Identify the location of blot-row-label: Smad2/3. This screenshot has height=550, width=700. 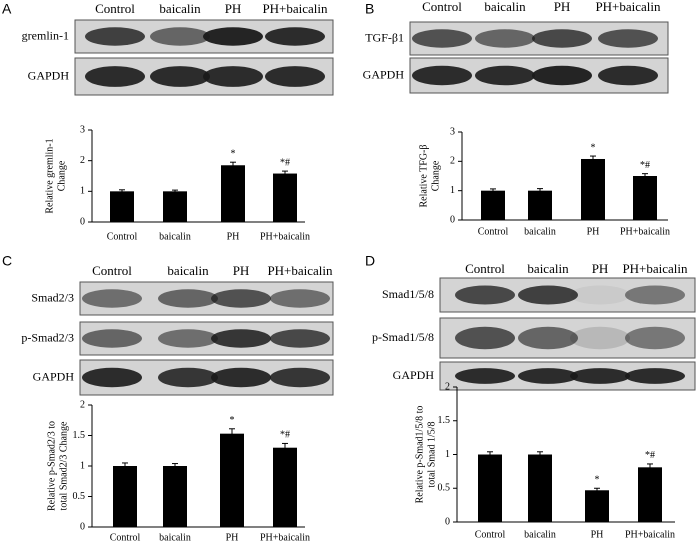
(52, 297).